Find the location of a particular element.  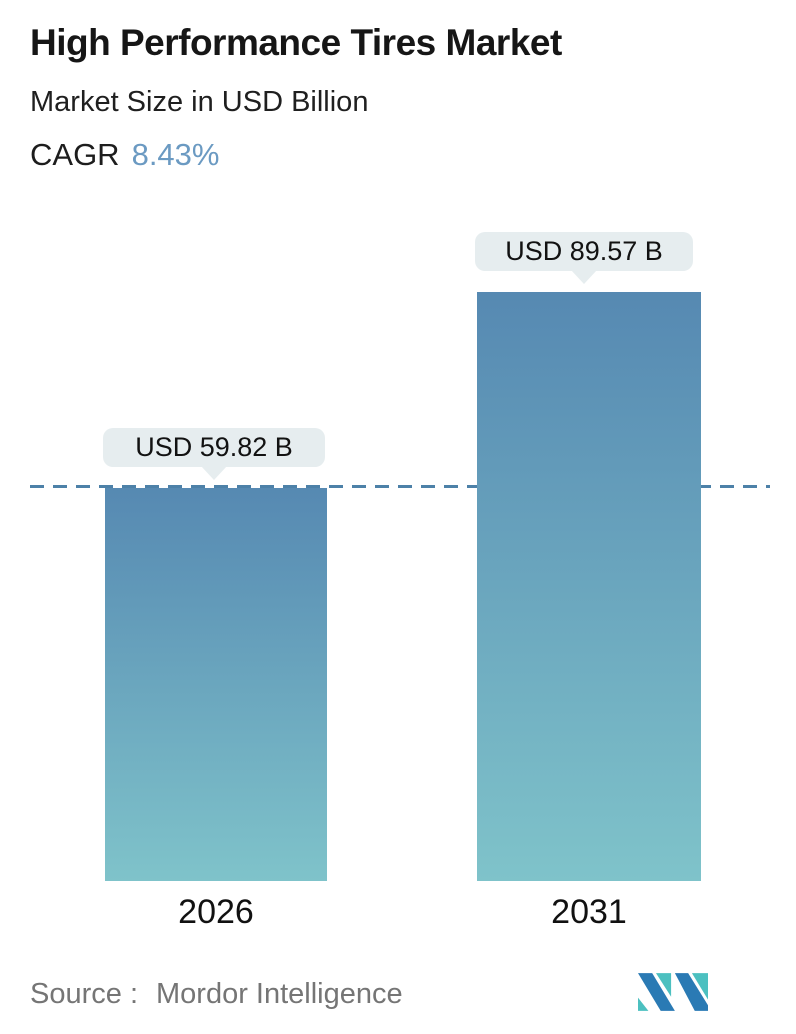

bar-2026 is located at coordinates (216, 684).